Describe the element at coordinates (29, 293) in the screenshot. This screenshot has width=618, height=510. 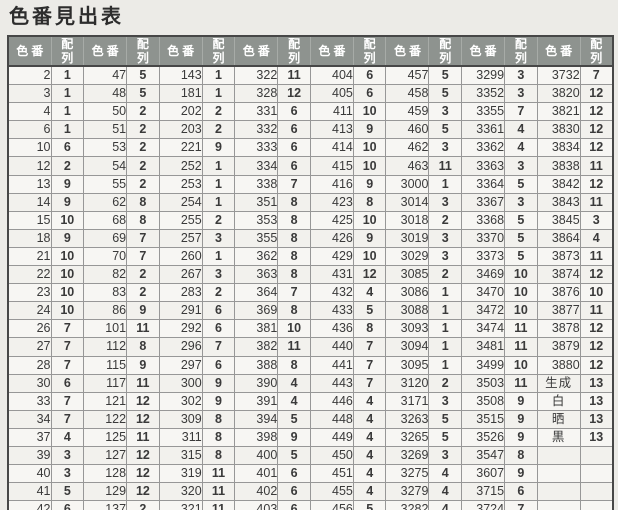
I see `cell-shikiban: 23` at that location.